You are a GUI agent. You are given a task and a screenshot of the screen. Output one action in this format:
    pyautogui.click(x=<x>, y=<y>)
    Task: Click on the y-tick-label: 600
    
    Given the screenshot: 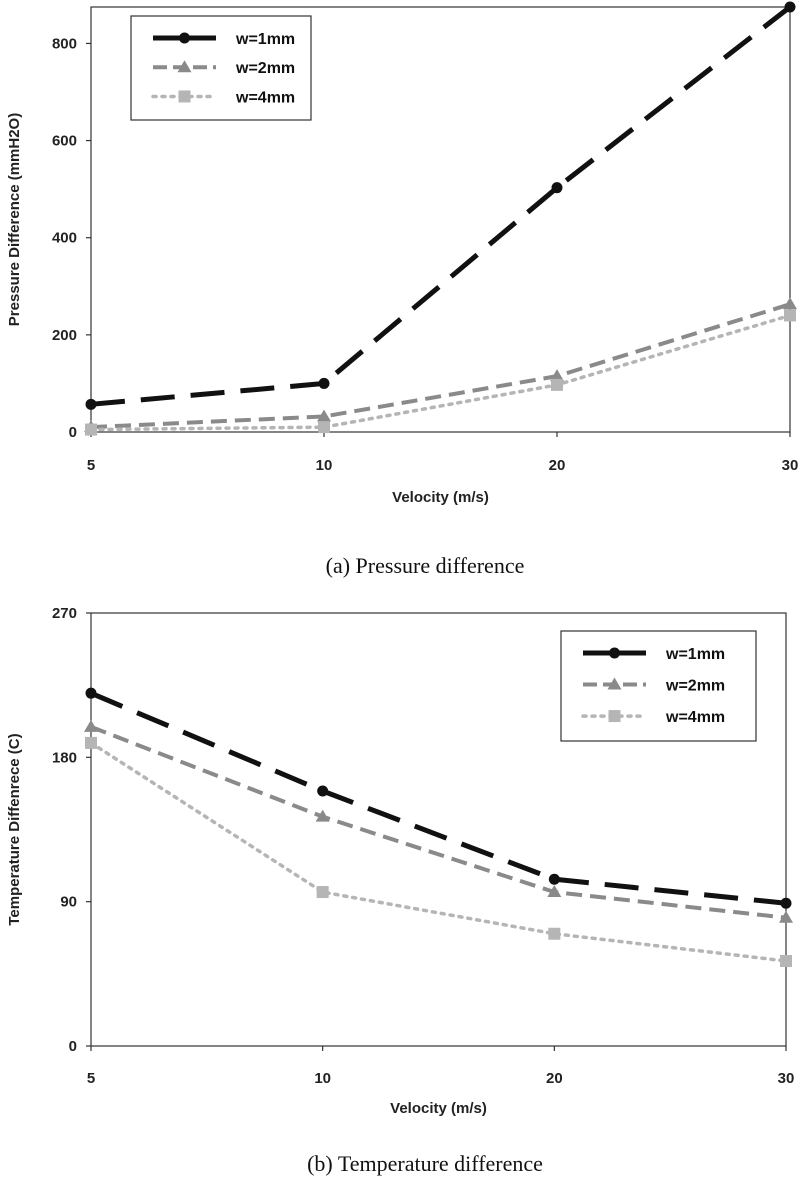 What is the action you would take?
    pyautogui.click(x=64, y=141)
    